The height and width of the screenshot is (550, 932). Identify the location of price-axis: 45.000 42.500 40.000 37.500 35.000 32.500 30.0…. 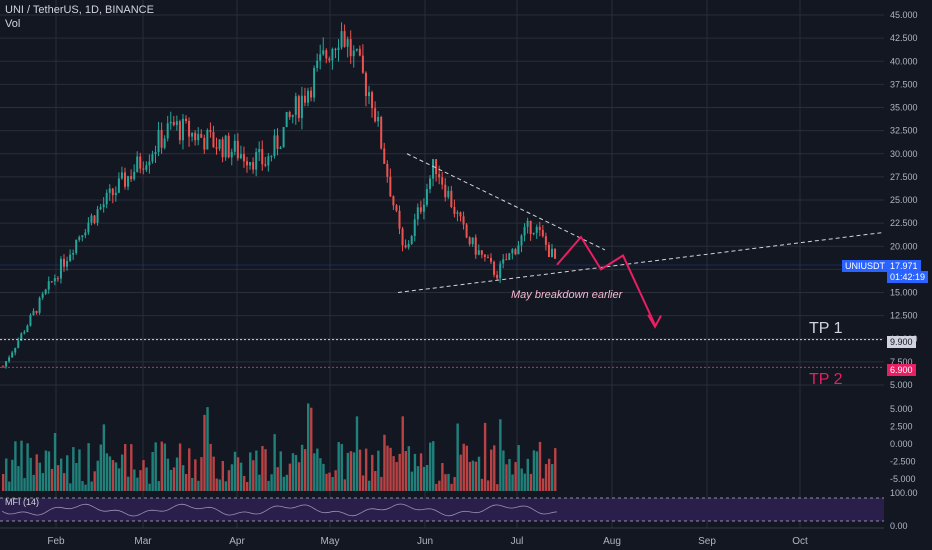
(904, 270).